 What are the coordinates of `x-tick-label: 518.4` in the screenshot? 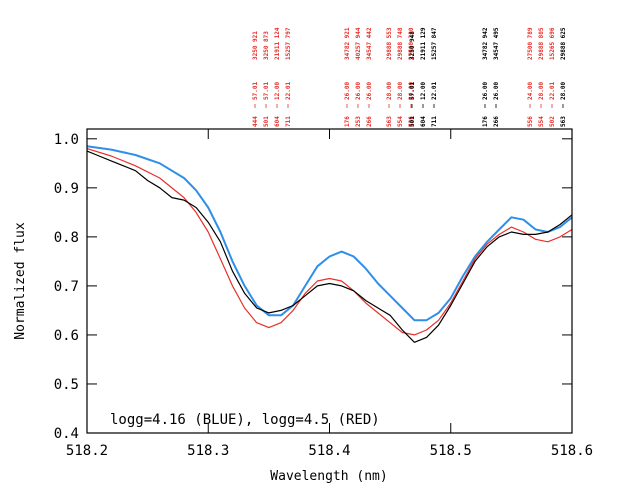 It's located at (329, 451).